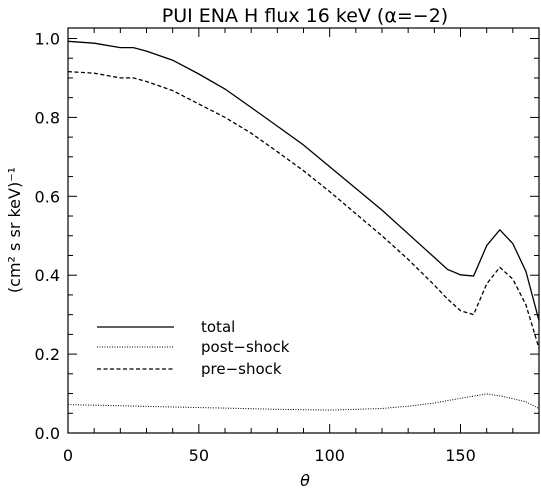  Describe the element at coordinates (199, 455) in the screenshot. I see `x-tick-label: 50` at that location.